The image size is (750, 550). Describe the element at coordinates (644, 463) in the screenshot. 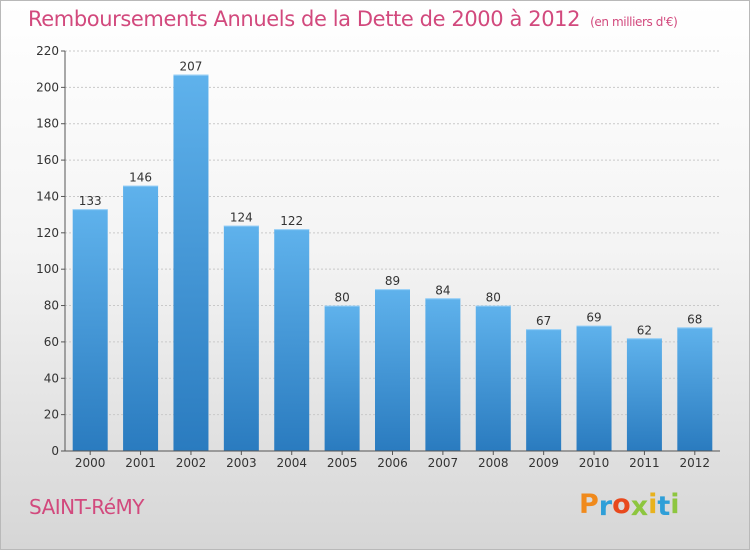

I see `x-tick-label: 2011` at that location.